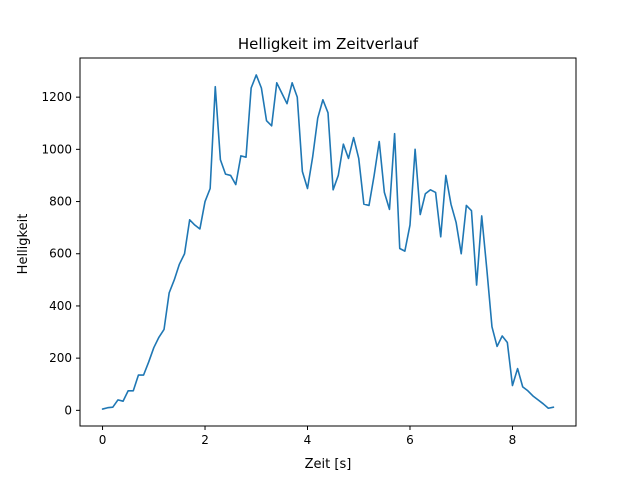 The width and height of the screenshot is (640, 480). I want to click on x-tick-label: 6, so click(410, 440).